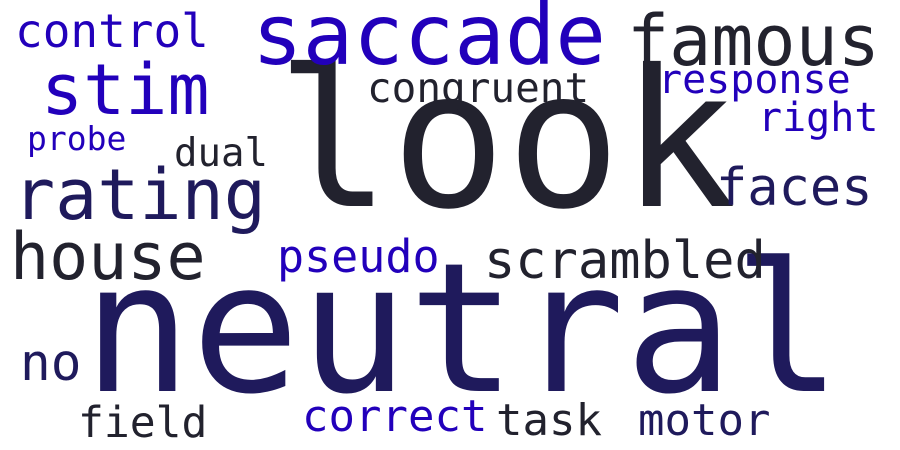  What do you see at coordinates (549, 420) in the screenshot?
I see `word-task: task` at bounding box center [549, 420].